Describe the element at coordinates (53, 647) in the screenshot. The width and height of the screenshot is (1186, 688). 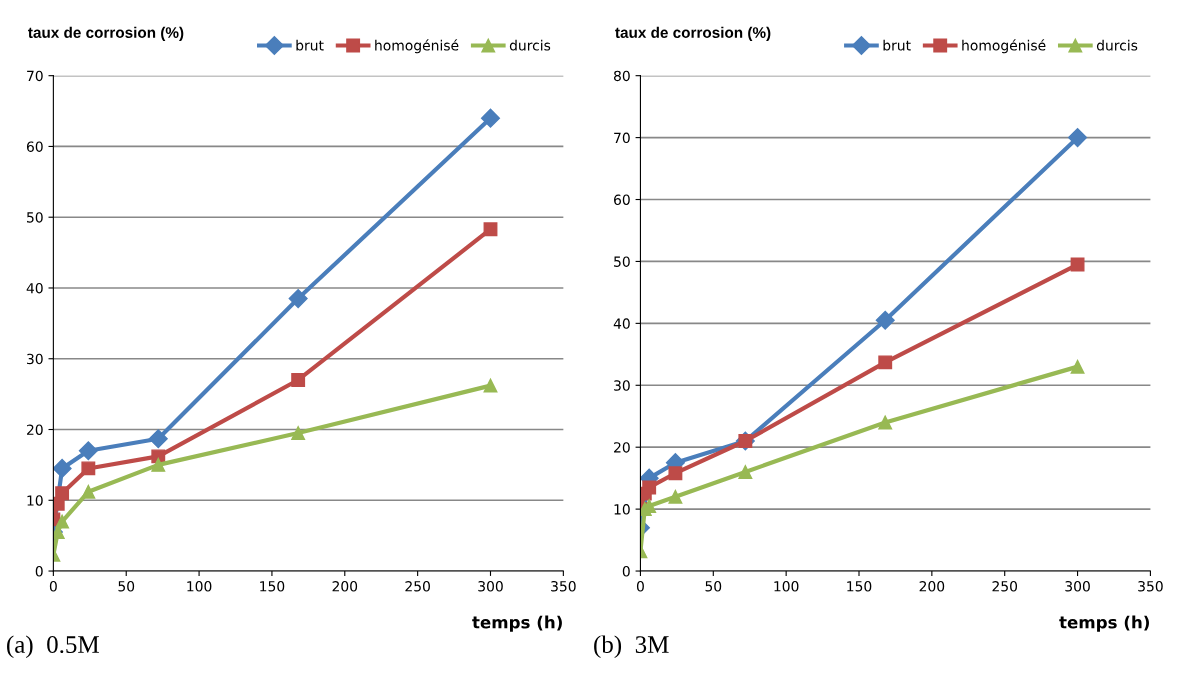
I see `text: (a) 0.5M` at that location.